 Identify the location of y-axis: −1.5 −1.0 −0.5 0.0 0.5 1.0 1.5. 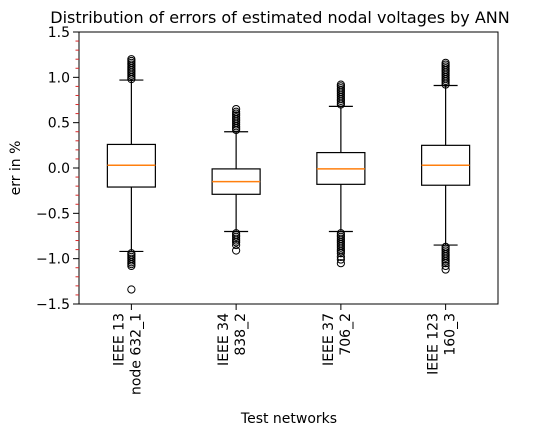
(57, 169).